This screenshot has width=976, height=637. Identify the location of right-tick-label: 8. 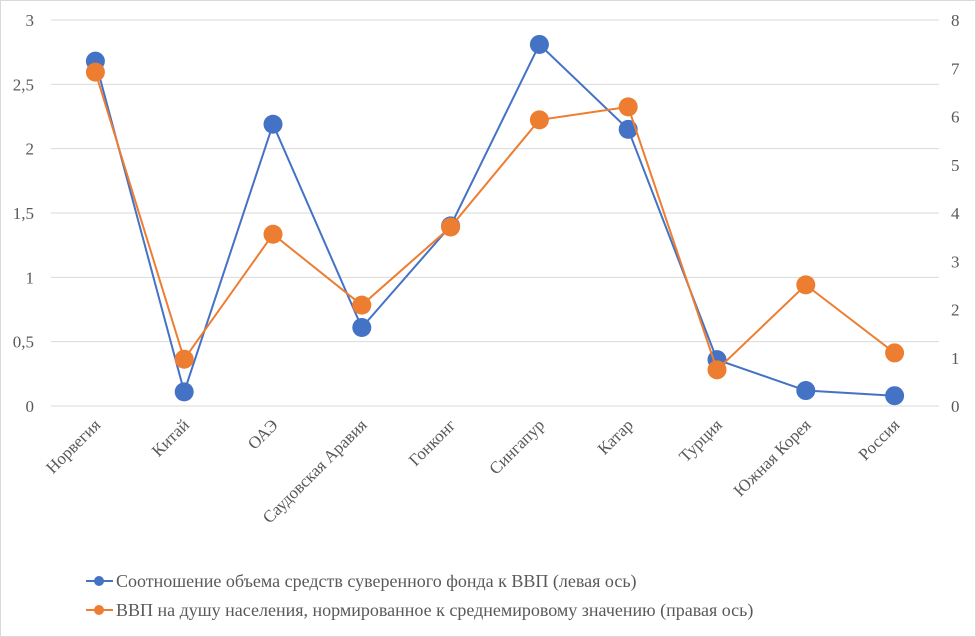
(955, 20).